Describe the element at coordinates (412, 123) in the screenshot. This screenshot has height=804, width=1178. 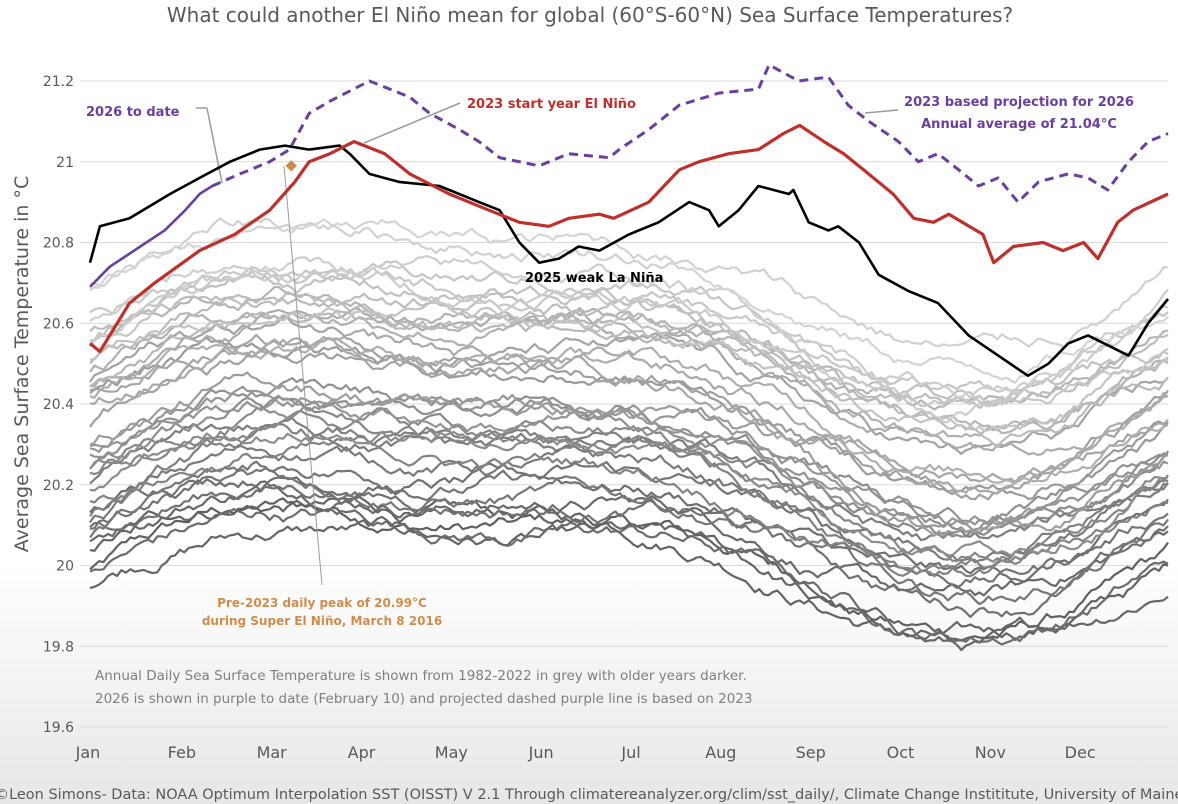
I see `leader-2023` at that location.